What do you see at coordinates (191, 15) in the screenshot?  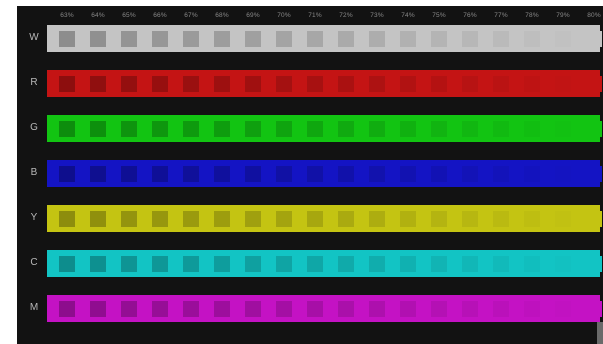 I see `percent-label: 67%` at bounding box center [191, 15].